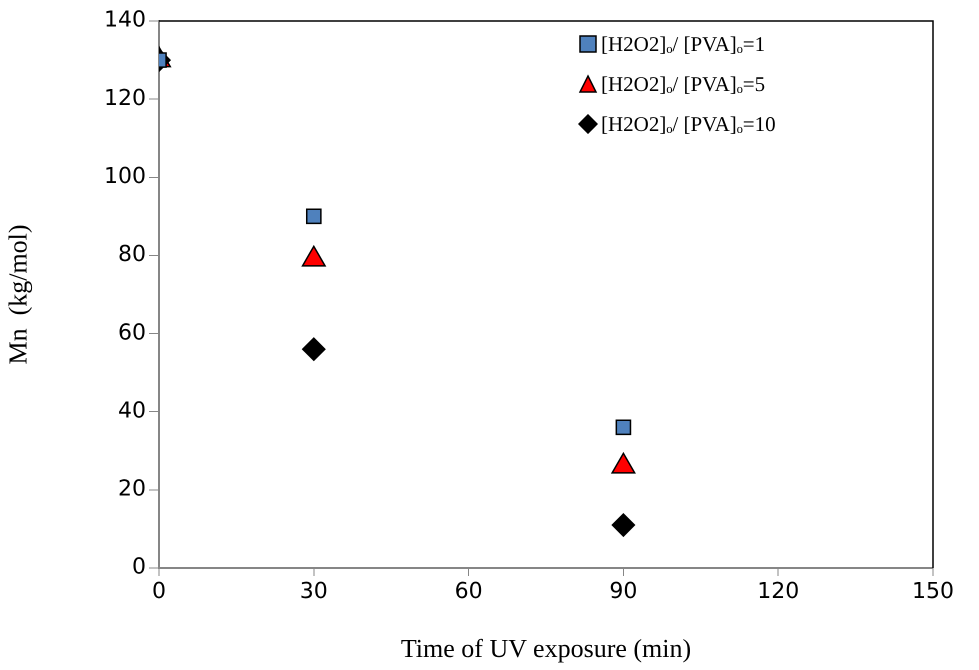 The image size is (979, 670). What do you see at coordinates (132, 411) in the screenshot?
I see `y-tick-label: 40` at bounding box center [132, 411].